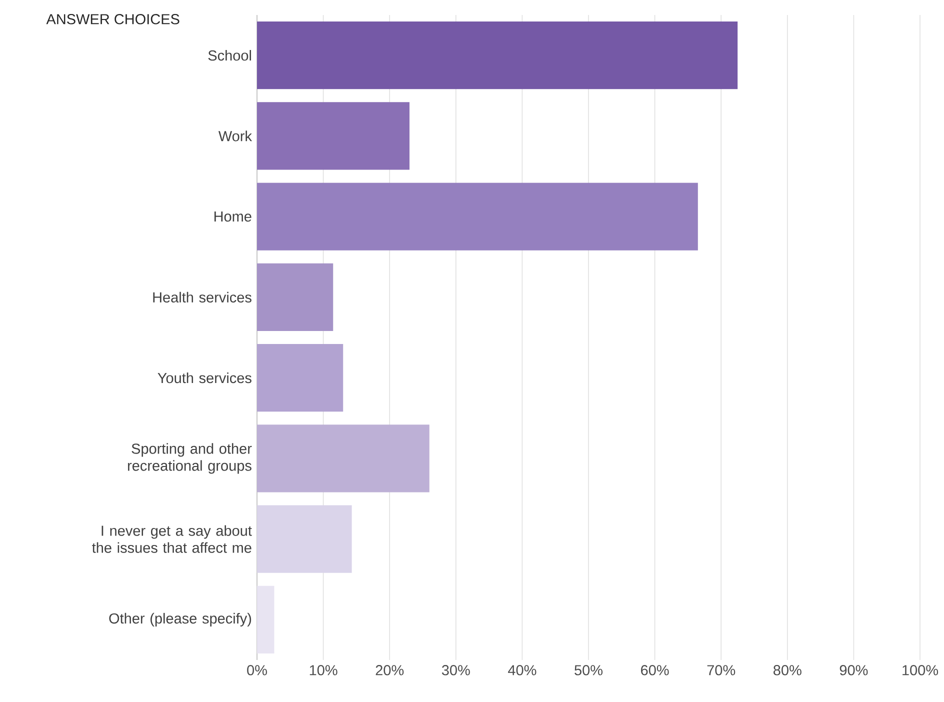 This screenshot has height=702, width=944. Describe the element at coordinates (324, 670) in the screenshot. I see `x-tick-label: 10%` at that location.